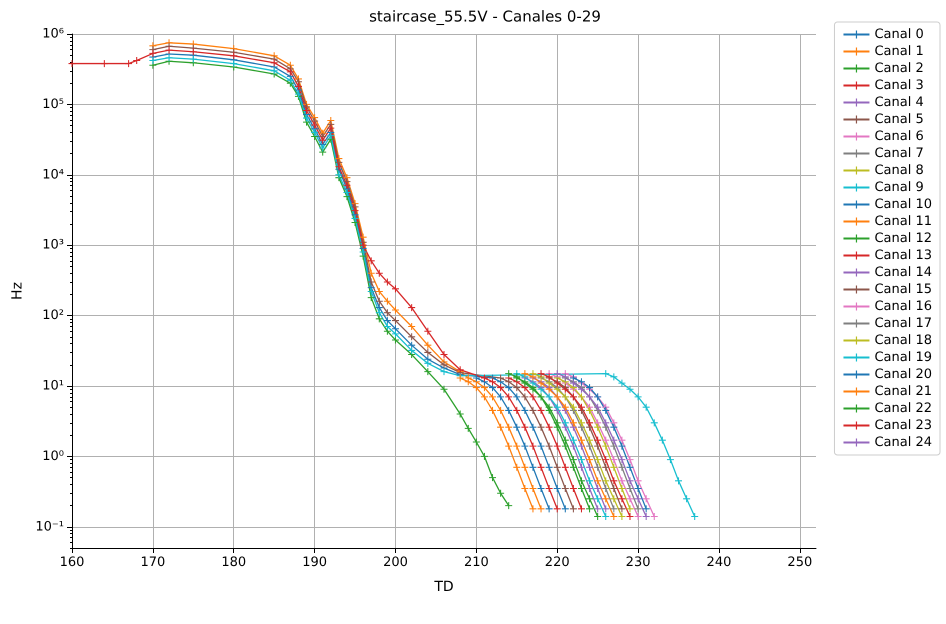  What do you see at coordinates (903, 204) in the screenshot?
I see `legend-label: Canal 10` at bounding box center [903, 204].